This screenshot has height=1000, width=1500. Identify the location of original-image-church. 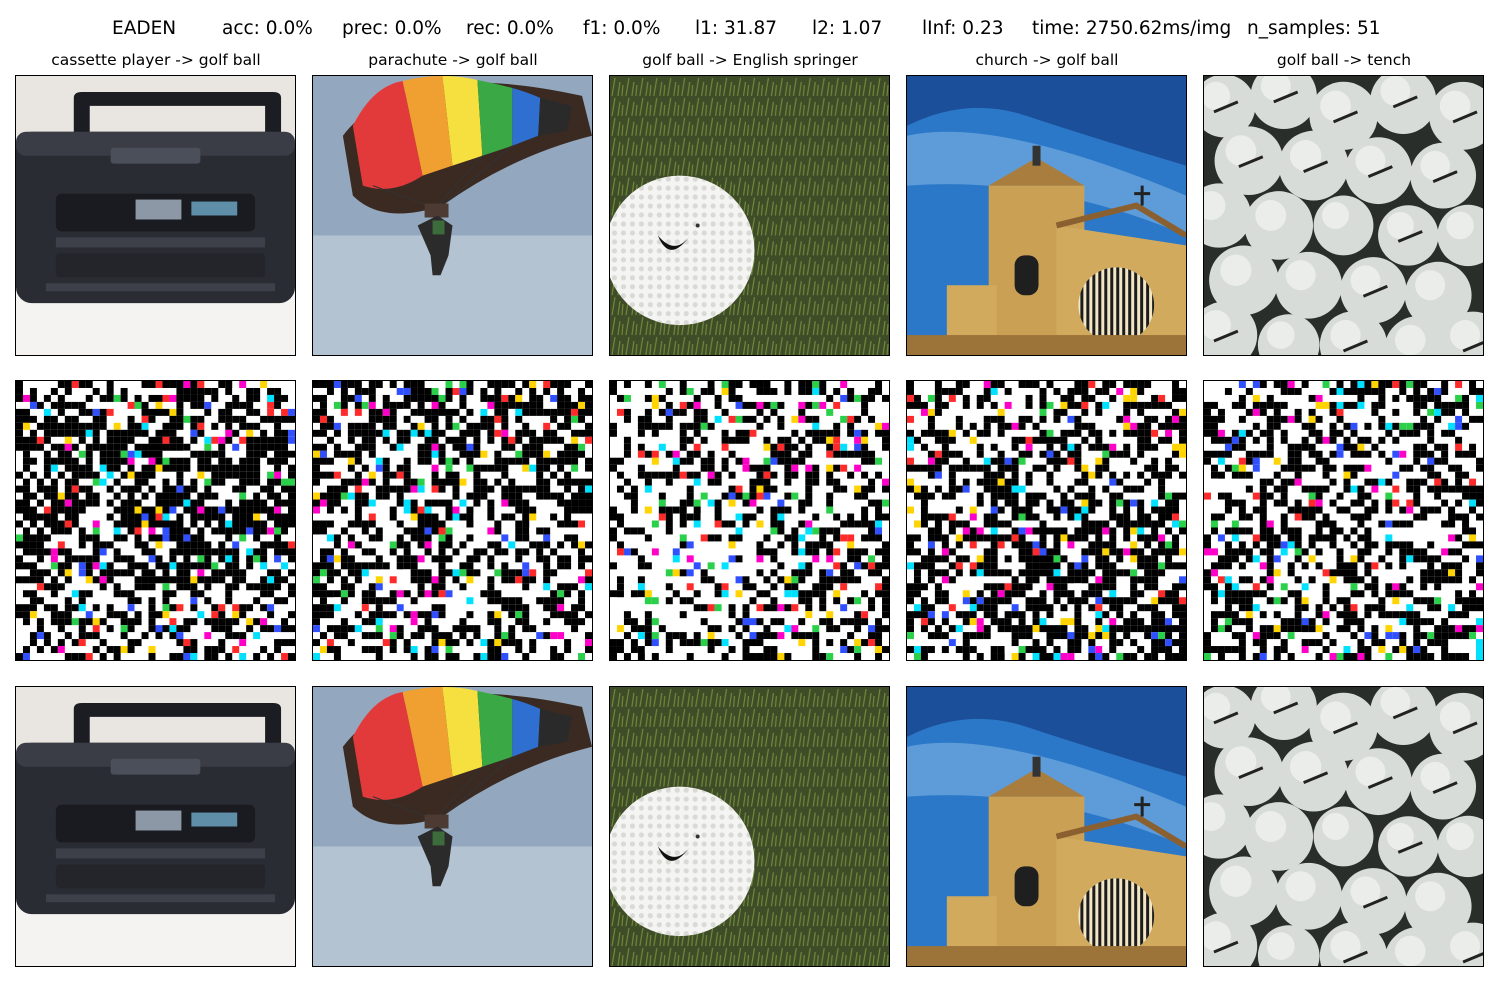
(1046, 215).